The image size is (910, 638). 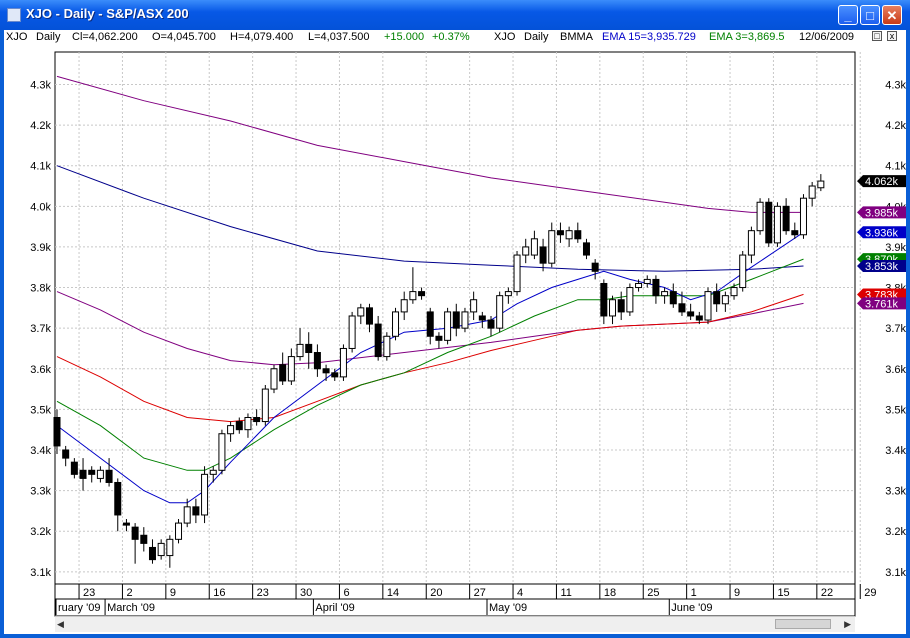 What do you see at coordinates (520, 593) in the screenshot?
I see `date-tick-label: 4` at bounding box center [520, 593].